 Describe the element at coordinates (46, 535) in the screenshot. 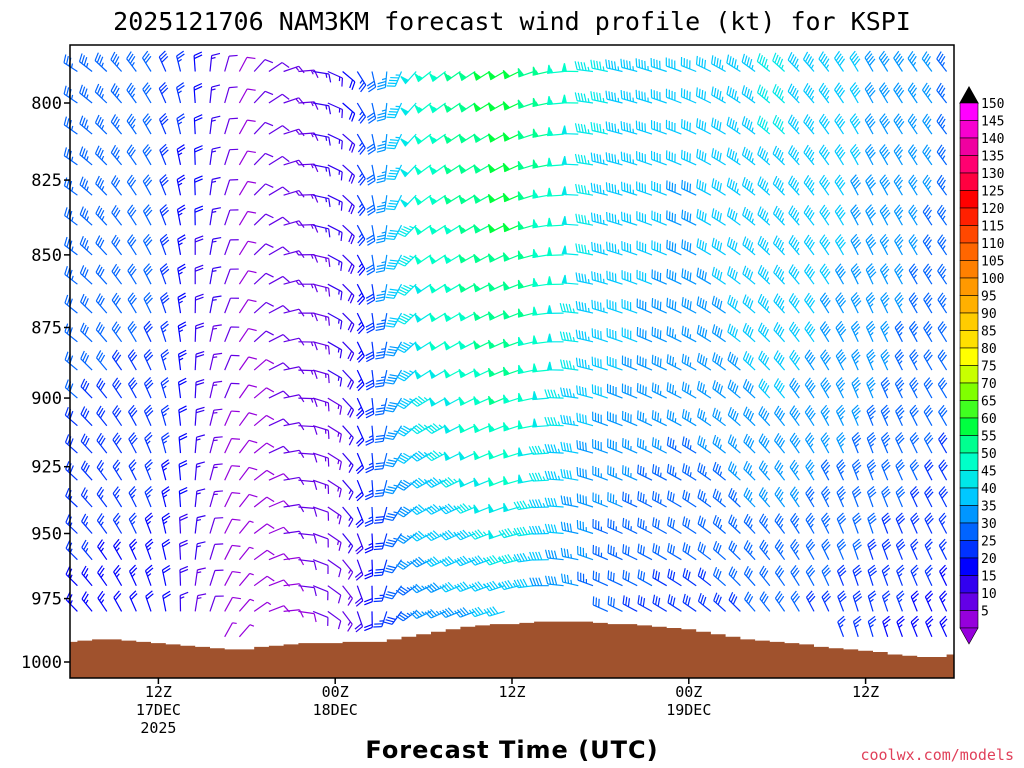

I see `y-tick-label: 950` at that location.